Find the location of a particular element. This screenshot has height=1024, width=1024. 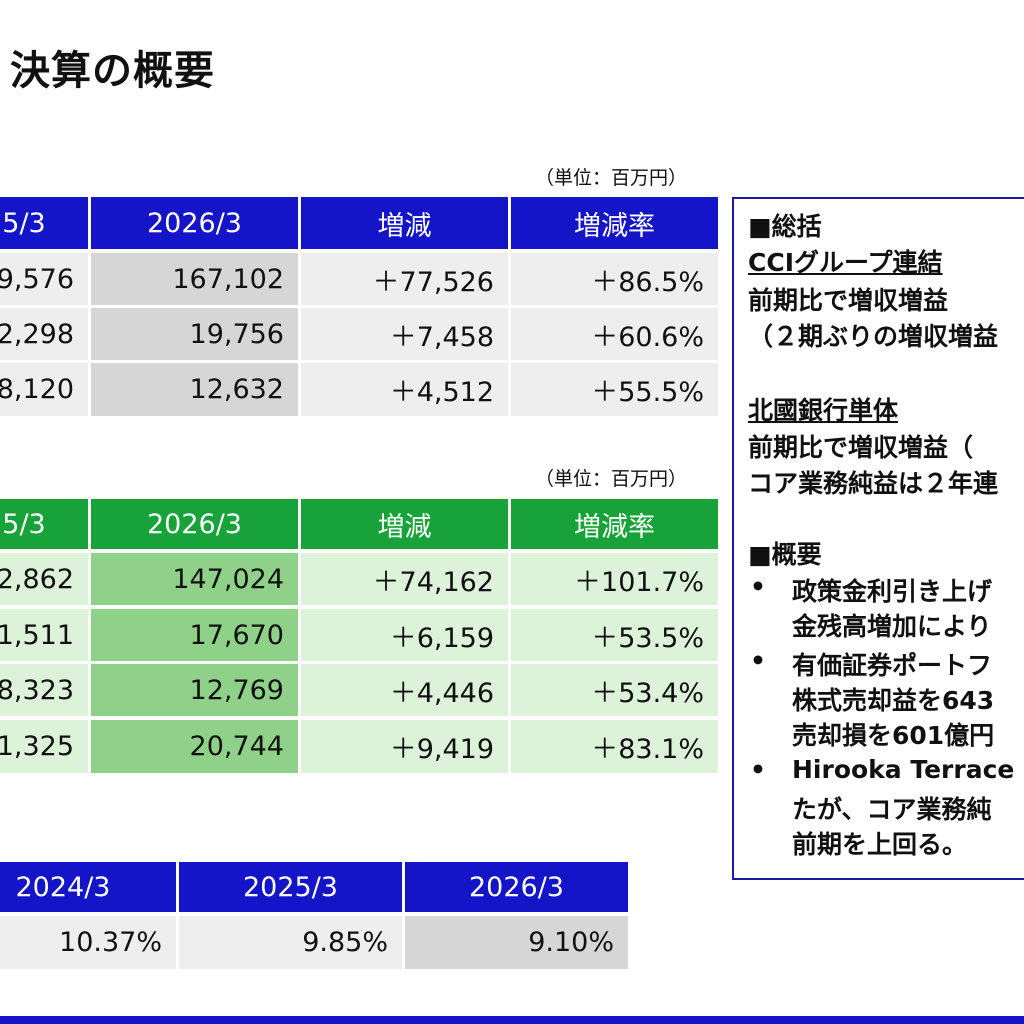

bullet-1-line-1: 政策金利引き上げ is located at coordinates (892, 591).